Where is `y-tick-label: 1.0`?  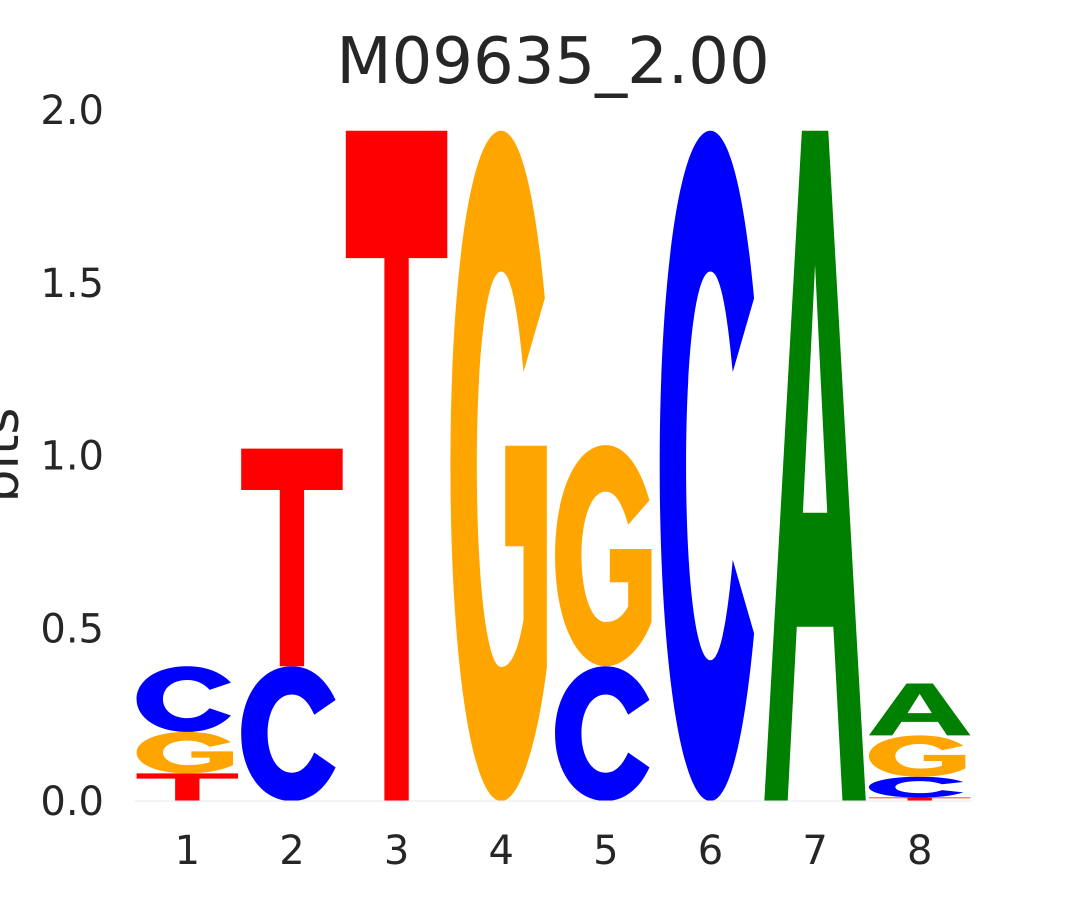 y-tick-label: 1.0 is located at coordinates (72, 457).